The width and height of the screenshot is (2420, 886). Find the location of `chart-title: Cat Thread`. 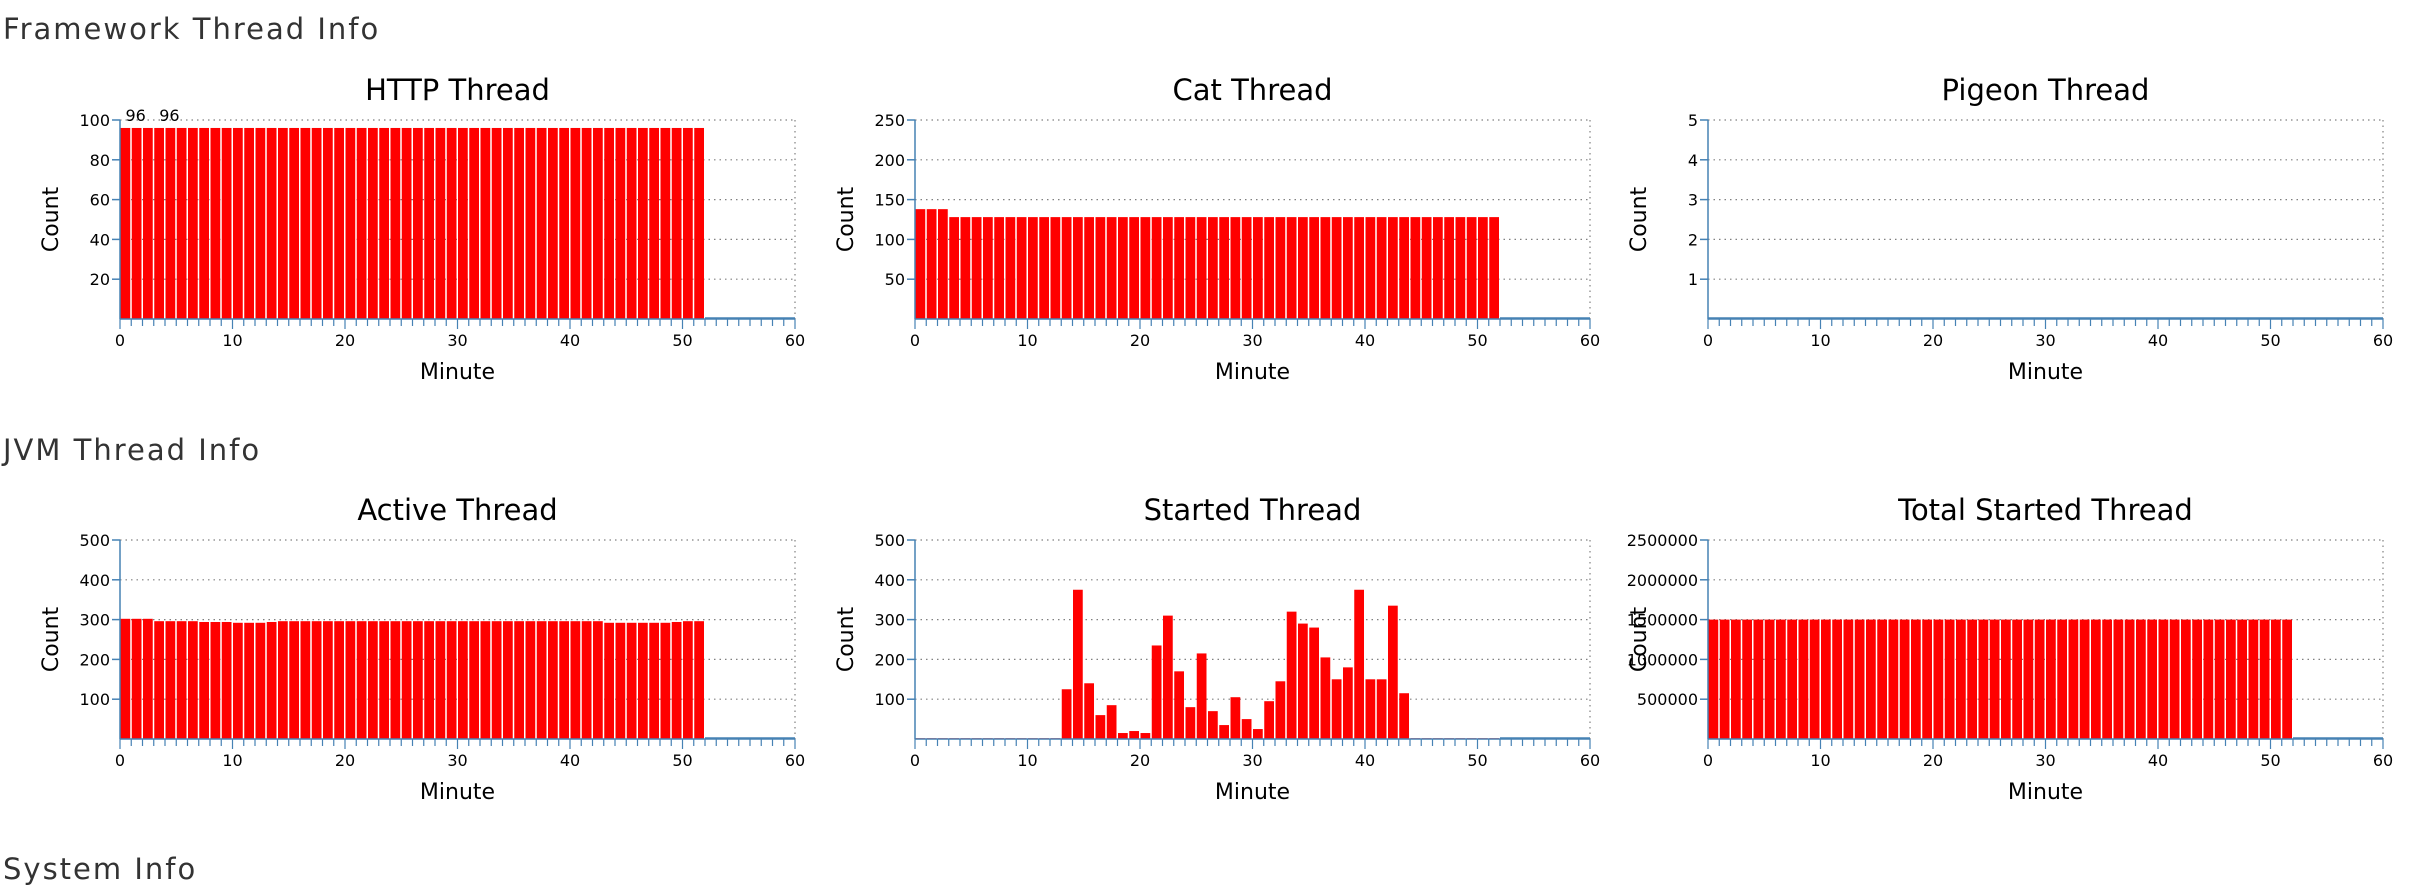

chart-title: Cat Thread is located at coordinates (1252, 90).